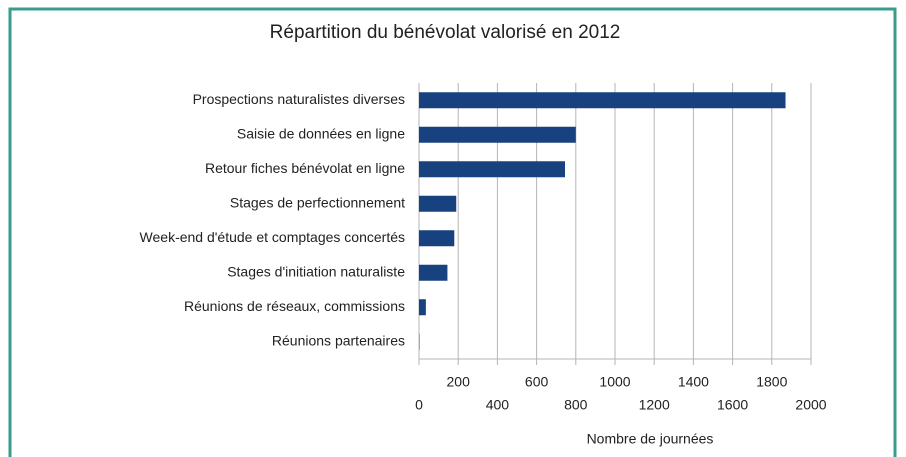 Image resolution: width=906 pixels, height=457 pixels. What do you see at coordinates (305, 168) in the screenshot?
I see `y-tick-label: Retour fiches bénévolat en ligne` at bounding box center [305, 168].